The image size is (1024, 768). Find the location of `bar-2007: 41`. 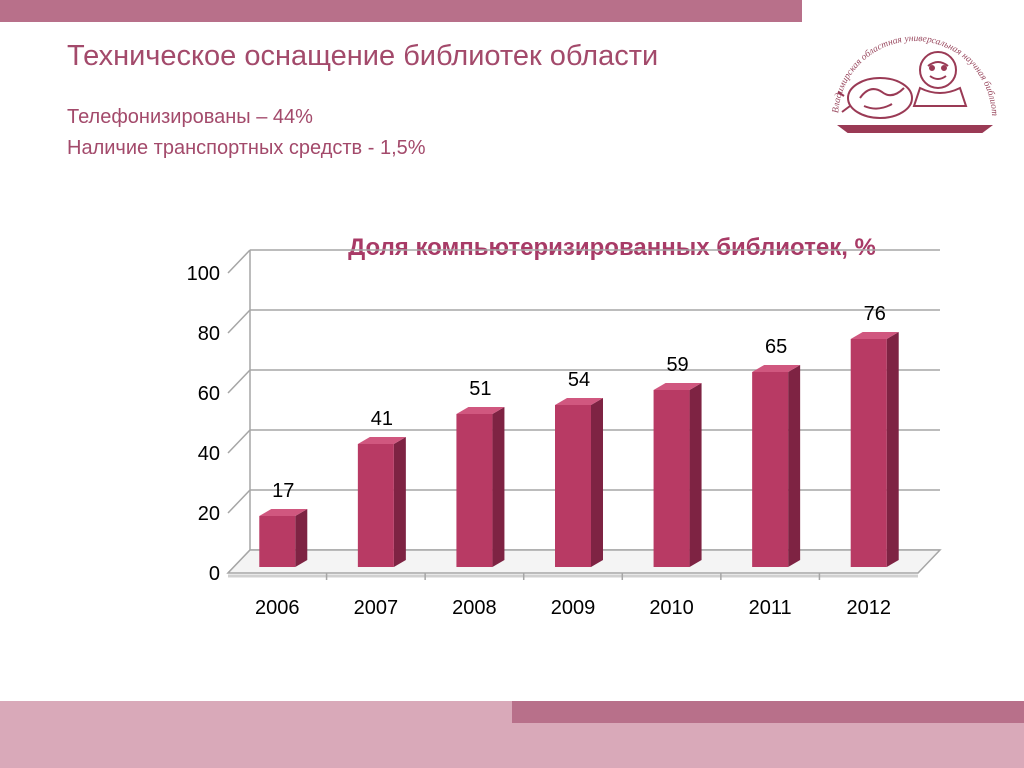

bar-2007: 41 is located at coordinates (381, 487).